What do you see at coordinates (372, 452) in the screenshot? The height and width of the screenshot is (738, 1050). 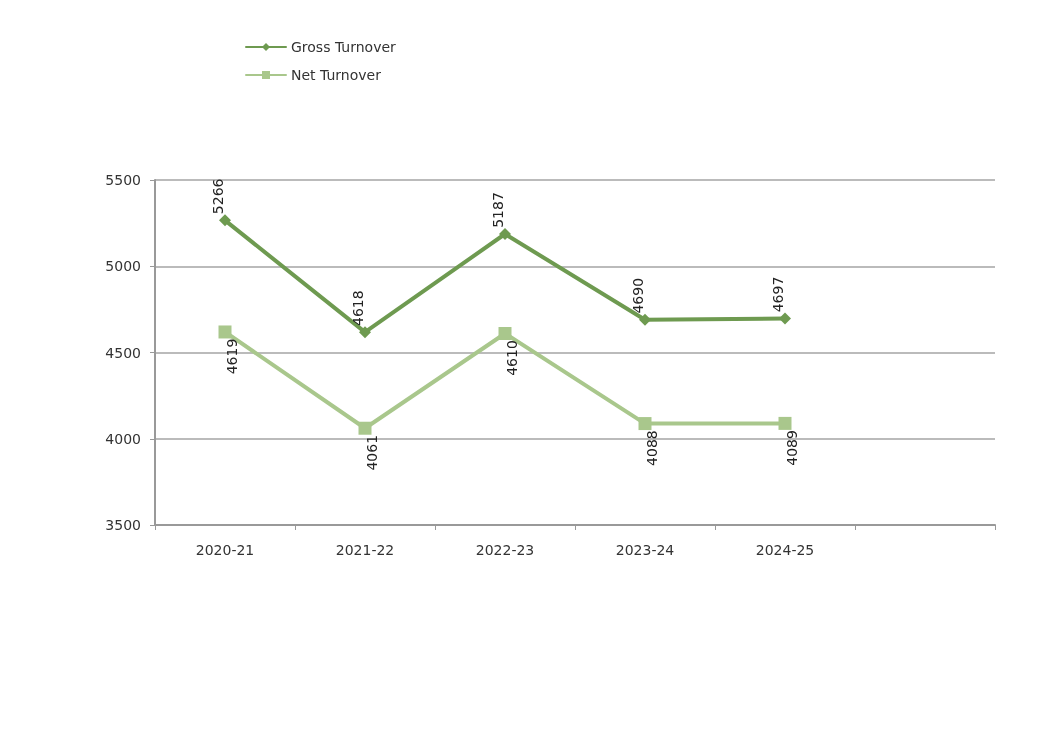 I see `data-label: 4061` at bounding box center [372, 452].